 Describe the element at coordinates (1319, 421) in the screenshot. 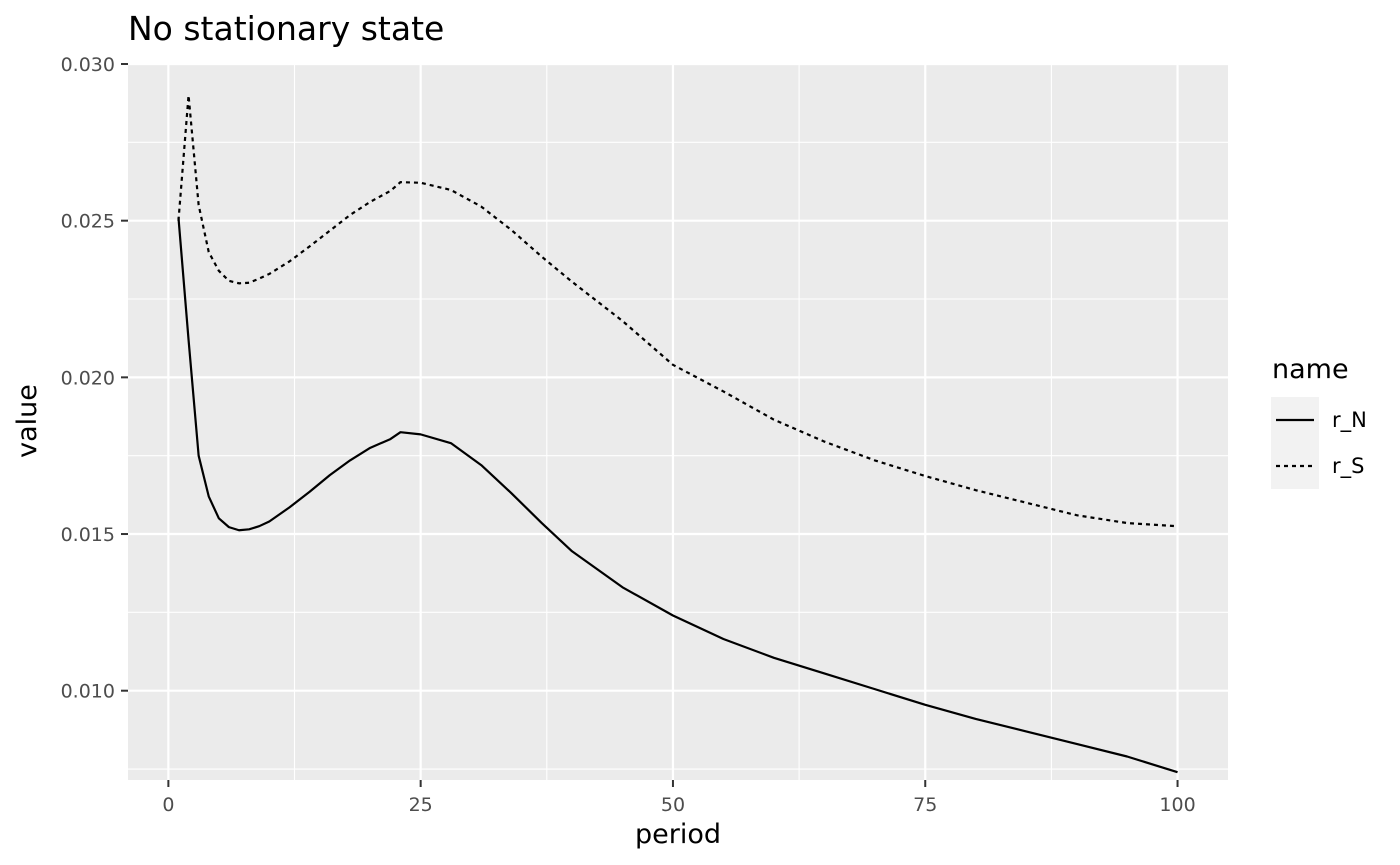

I see `legend: name r_N r_S` at that location.